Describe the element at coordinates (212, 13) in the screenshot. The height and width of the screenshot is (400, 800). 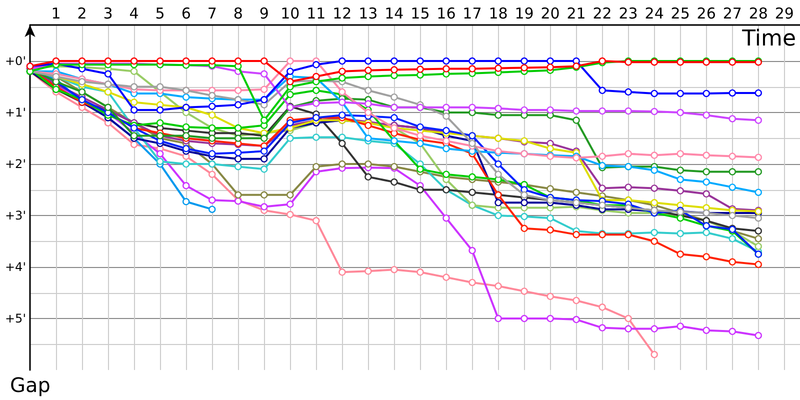
I see `x-tick-label: 7` at that location.